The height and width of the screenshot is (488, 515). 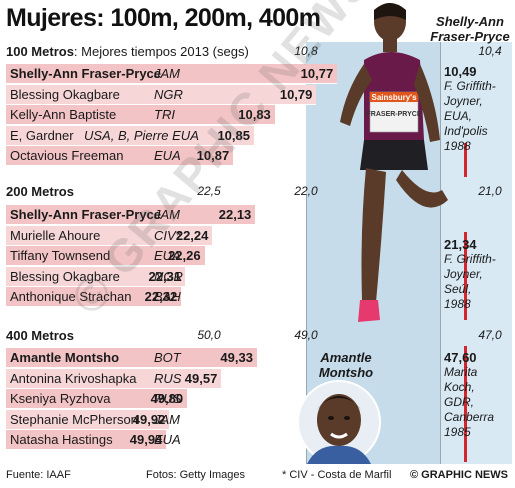 I want to click on data-label: 10,83, so click(x=254, y=114).